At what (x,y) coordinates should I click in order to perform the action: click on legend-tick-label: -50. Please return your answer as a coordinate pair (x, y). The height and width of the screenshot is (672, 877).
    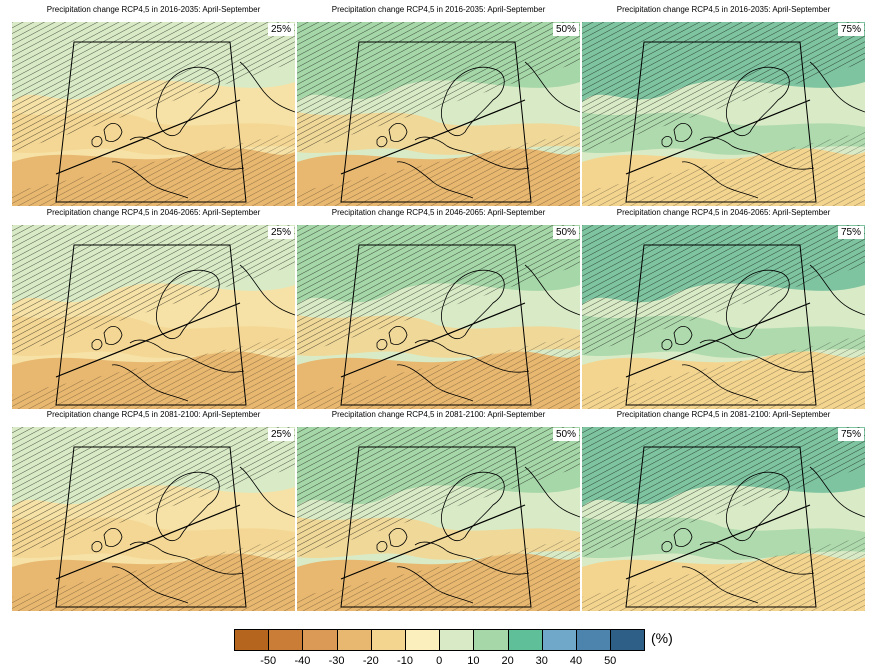
    Looking at the image, I should click on (268, 661).